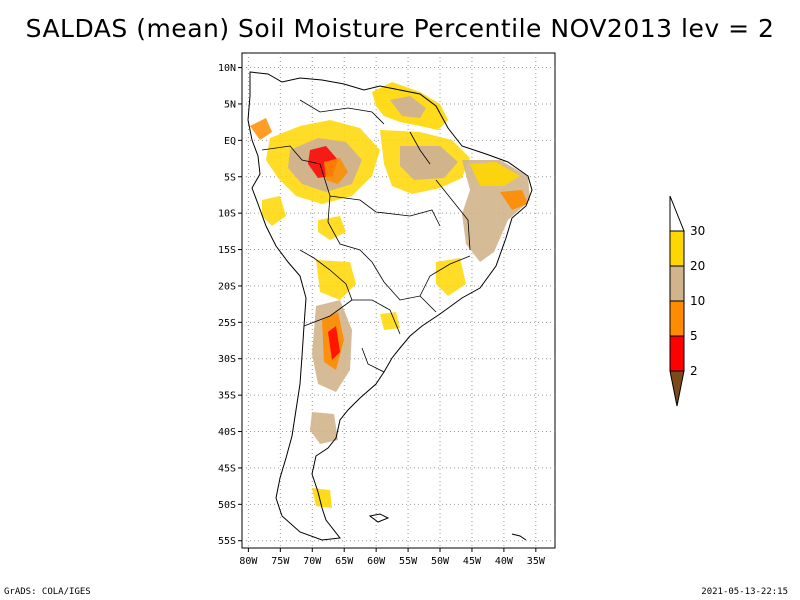 Image resolution: width=800 pixels, height=600 pixels. Describe the element at coordinates (344, 561) in the screenshot. I see `lon-tick-label: 65W` at that location.